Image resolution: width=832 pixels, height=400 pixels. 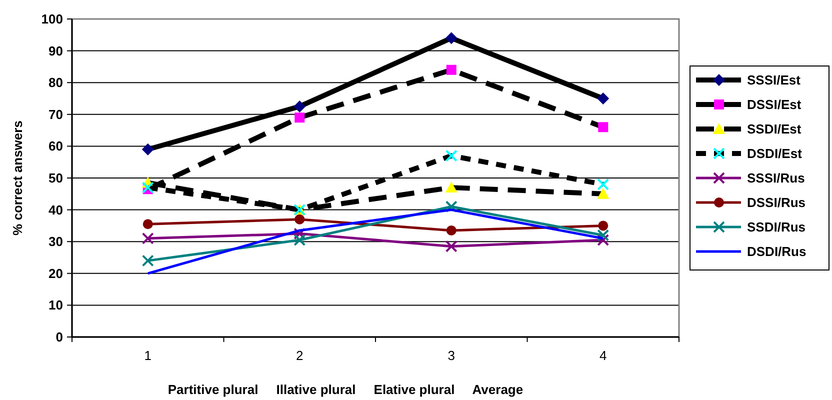 What do you see at coordinates (55, 305) in the screenshot?
I see `y-tick-label: 10` at bounding box center [55, 305].